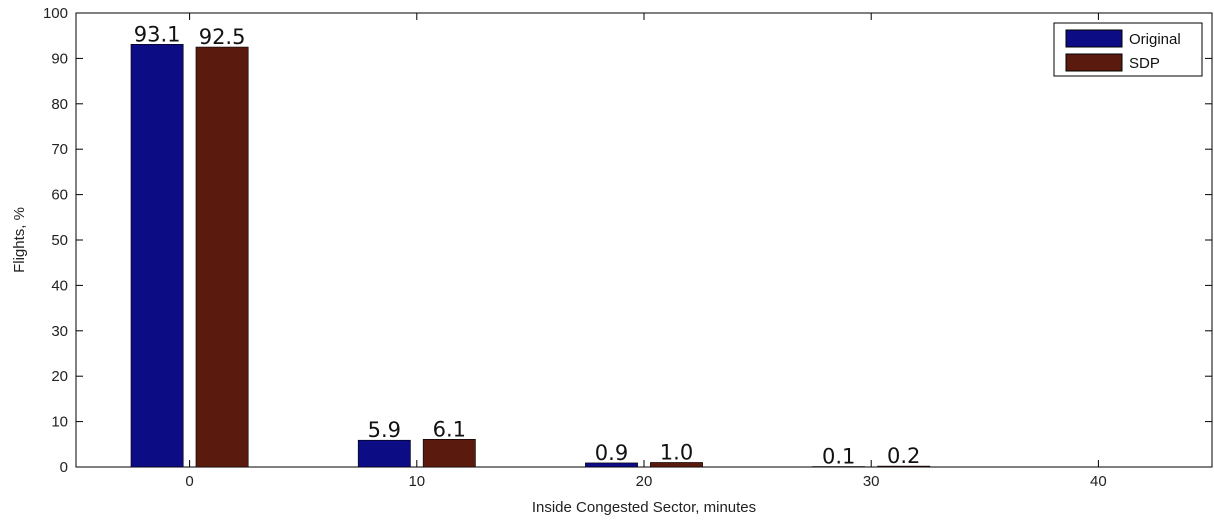 The height and width of the screenshot is (521, 1214). I want to click on y-tick-label: 40, so click(59, 285).